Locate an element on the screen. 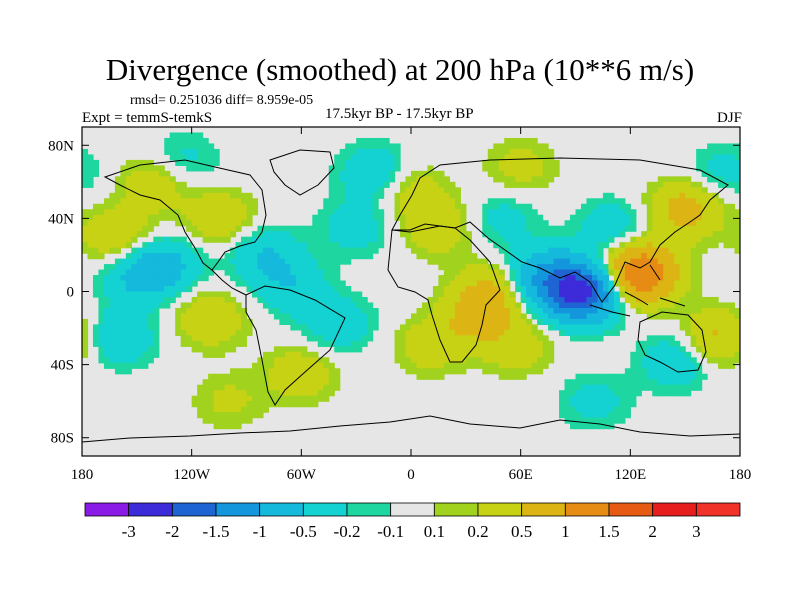 The width and height of the screenshot is (800, 600). colorbar-label: 0.1 is located at coordinates (434, 531).